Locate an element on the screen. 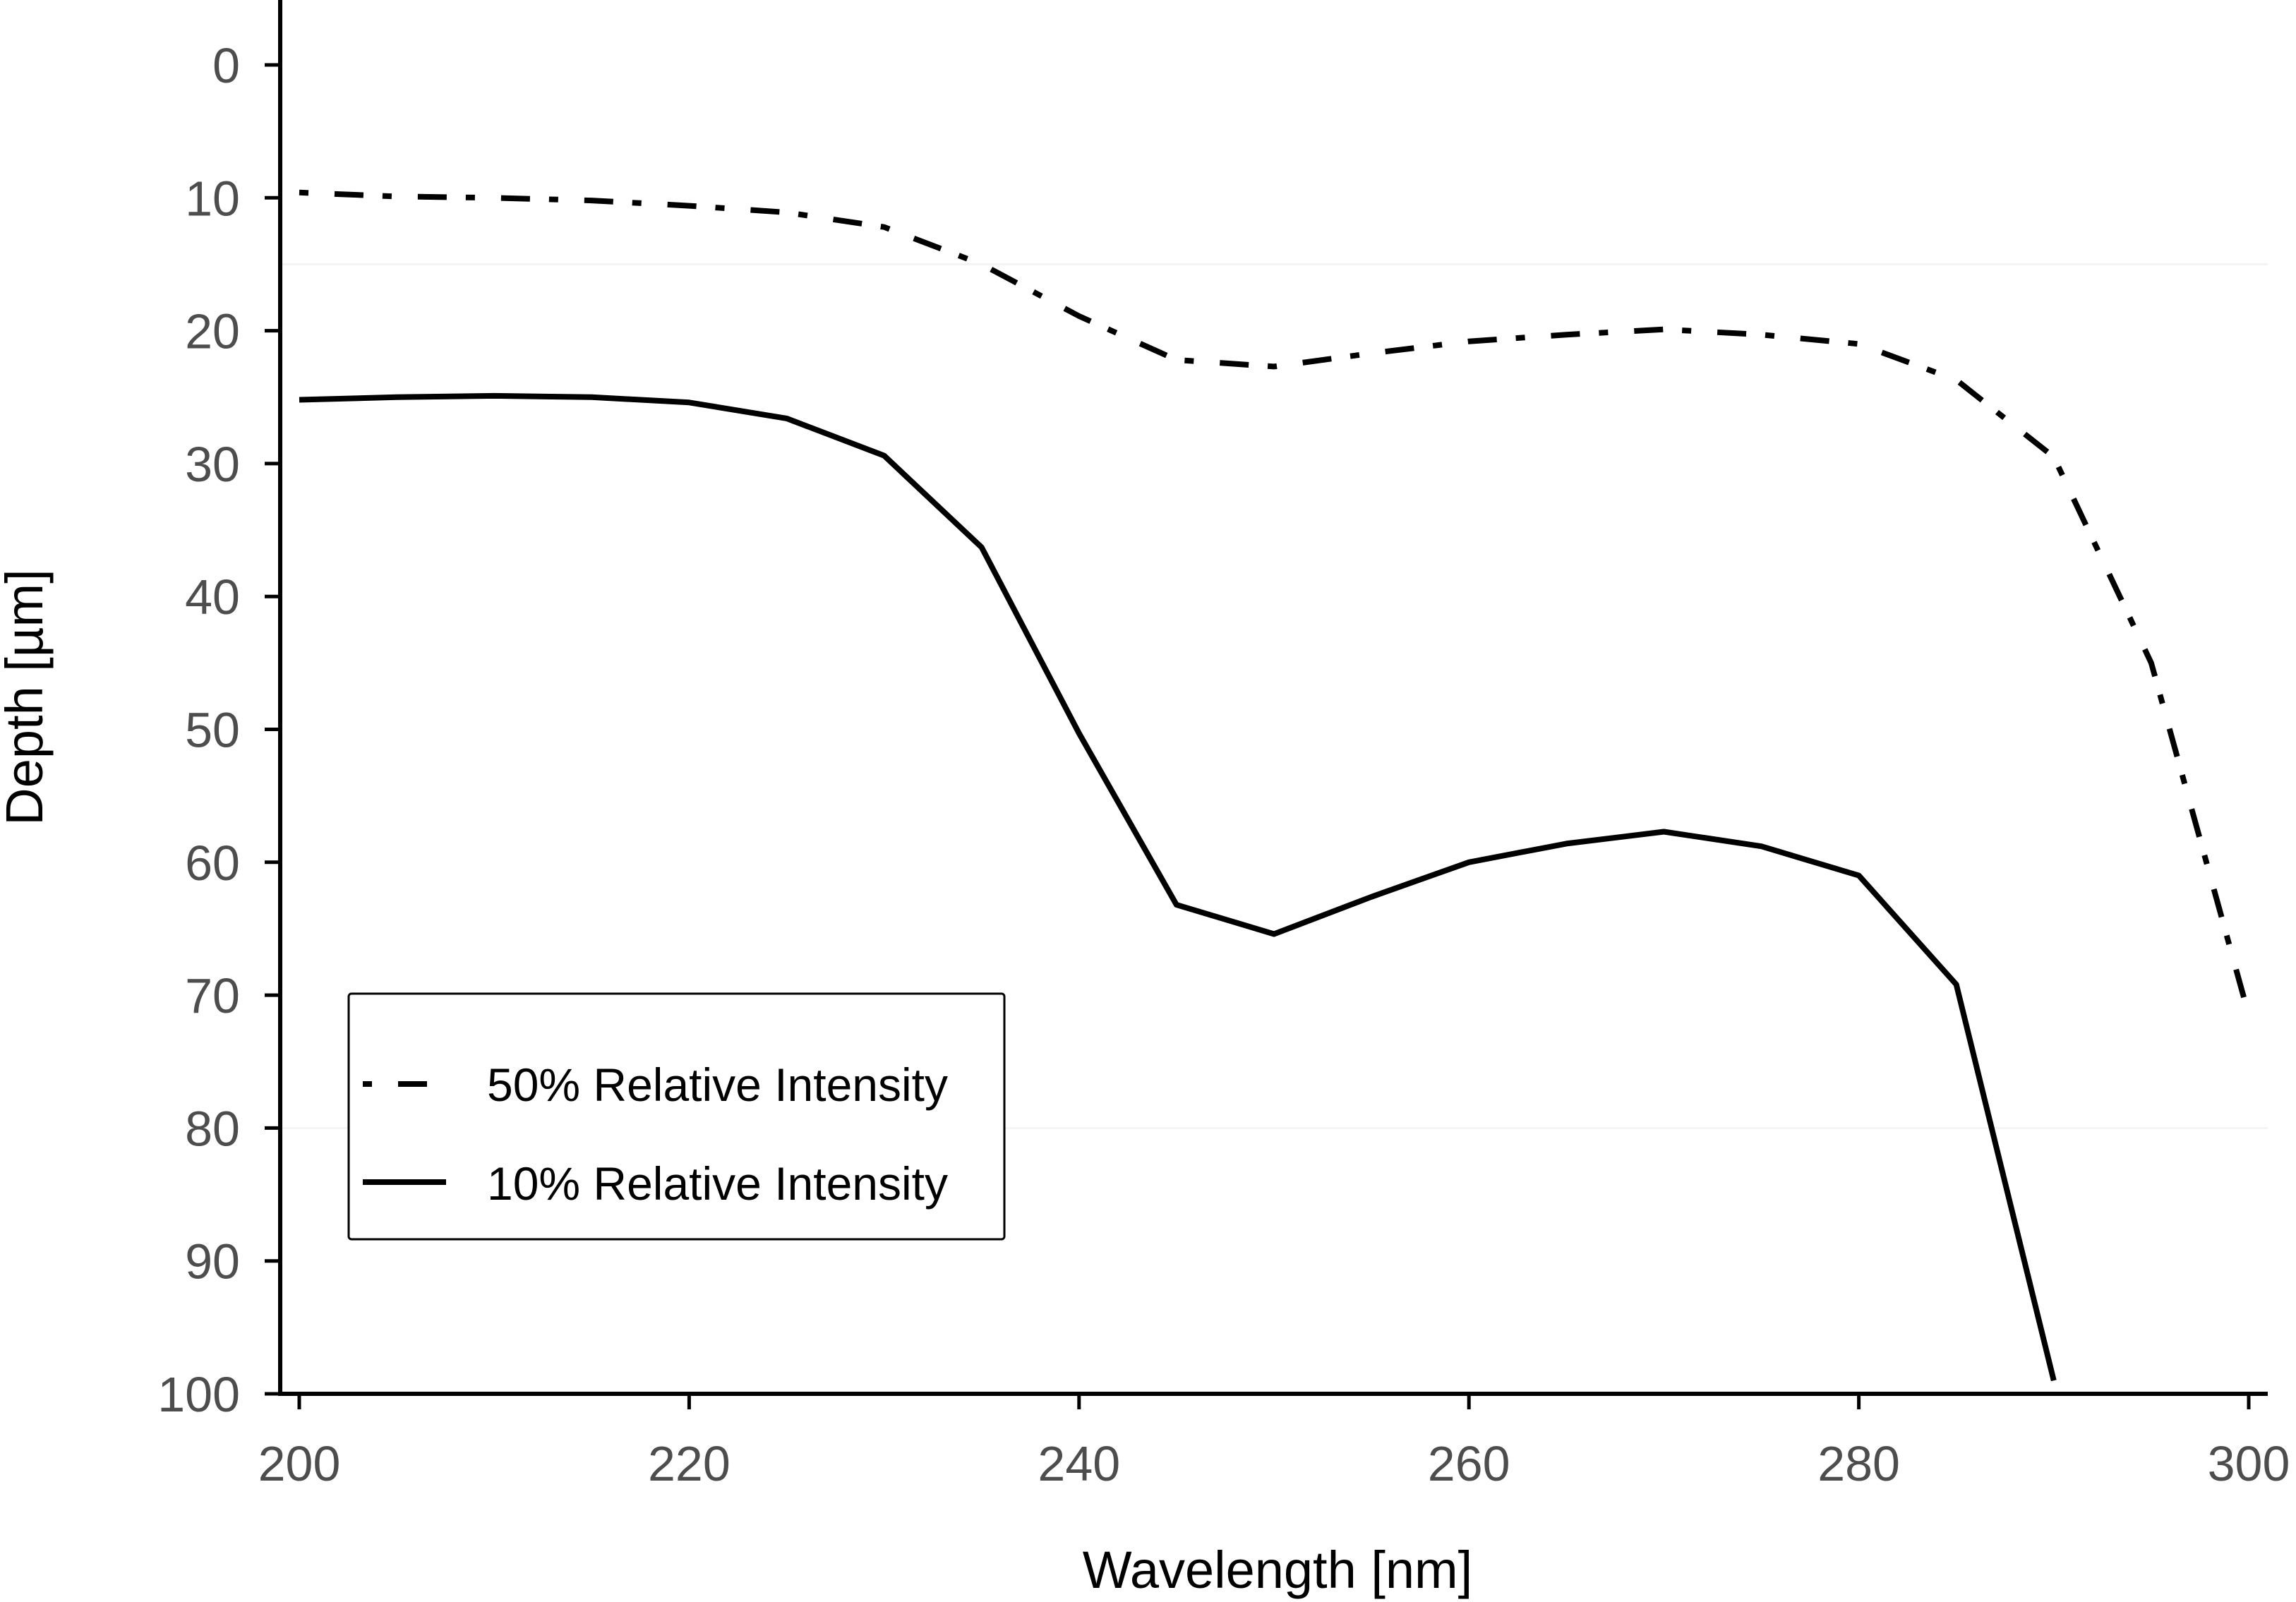 Image resolution: width=2296 pixels, height=1602 pixels. y-axis-ticks: 0 10 20 30 40 50 60 70 80 90 100 is located at coordinates (218, 730).